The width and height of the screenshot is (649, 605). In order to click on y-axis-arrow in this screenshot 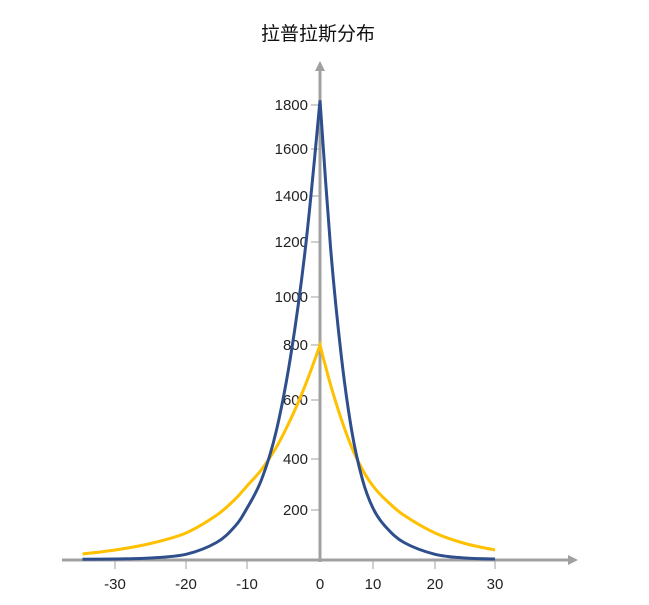, I will do `click(320, 66)`.